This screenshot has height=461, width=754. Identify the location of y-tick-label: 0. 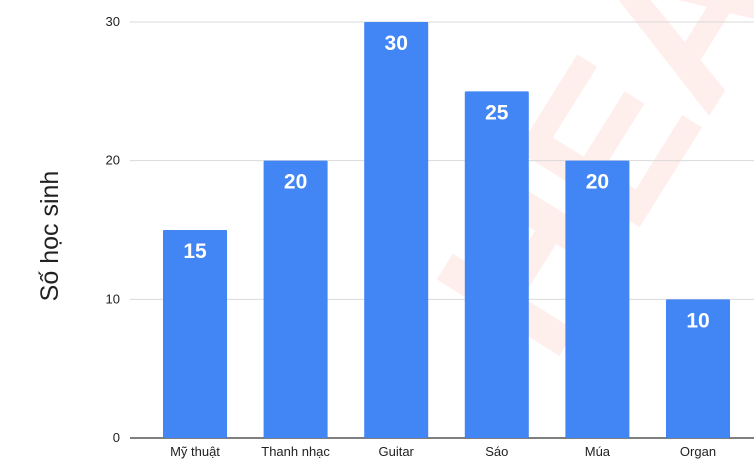
(116, 437).